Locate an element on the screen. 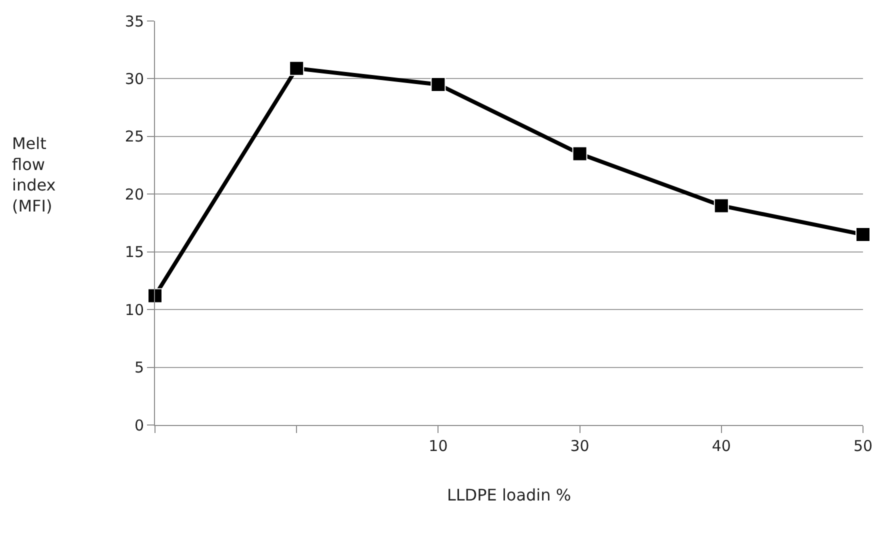 This screenshot has width=885, height=534. x-tick-label: 50 is located at coordinates (863, 446).